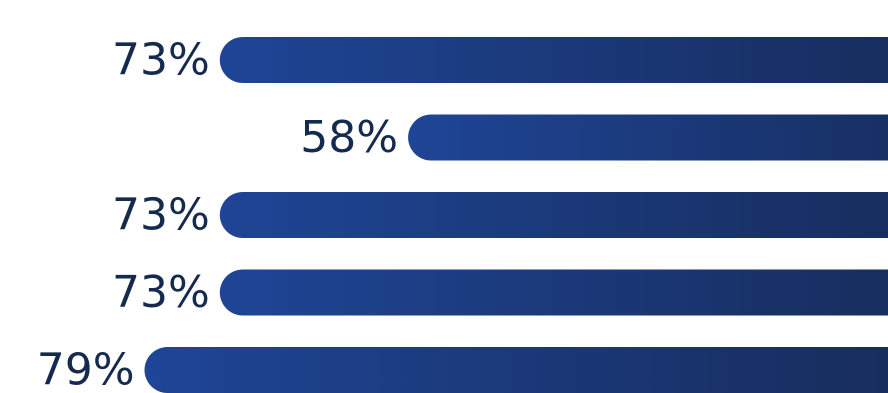 The height and width of the screenshot is (393, 888). What do you see at coordinates (161, 60) in the screenshot?
I see `value-label-1: 73%` at bounding box center [161, 60].